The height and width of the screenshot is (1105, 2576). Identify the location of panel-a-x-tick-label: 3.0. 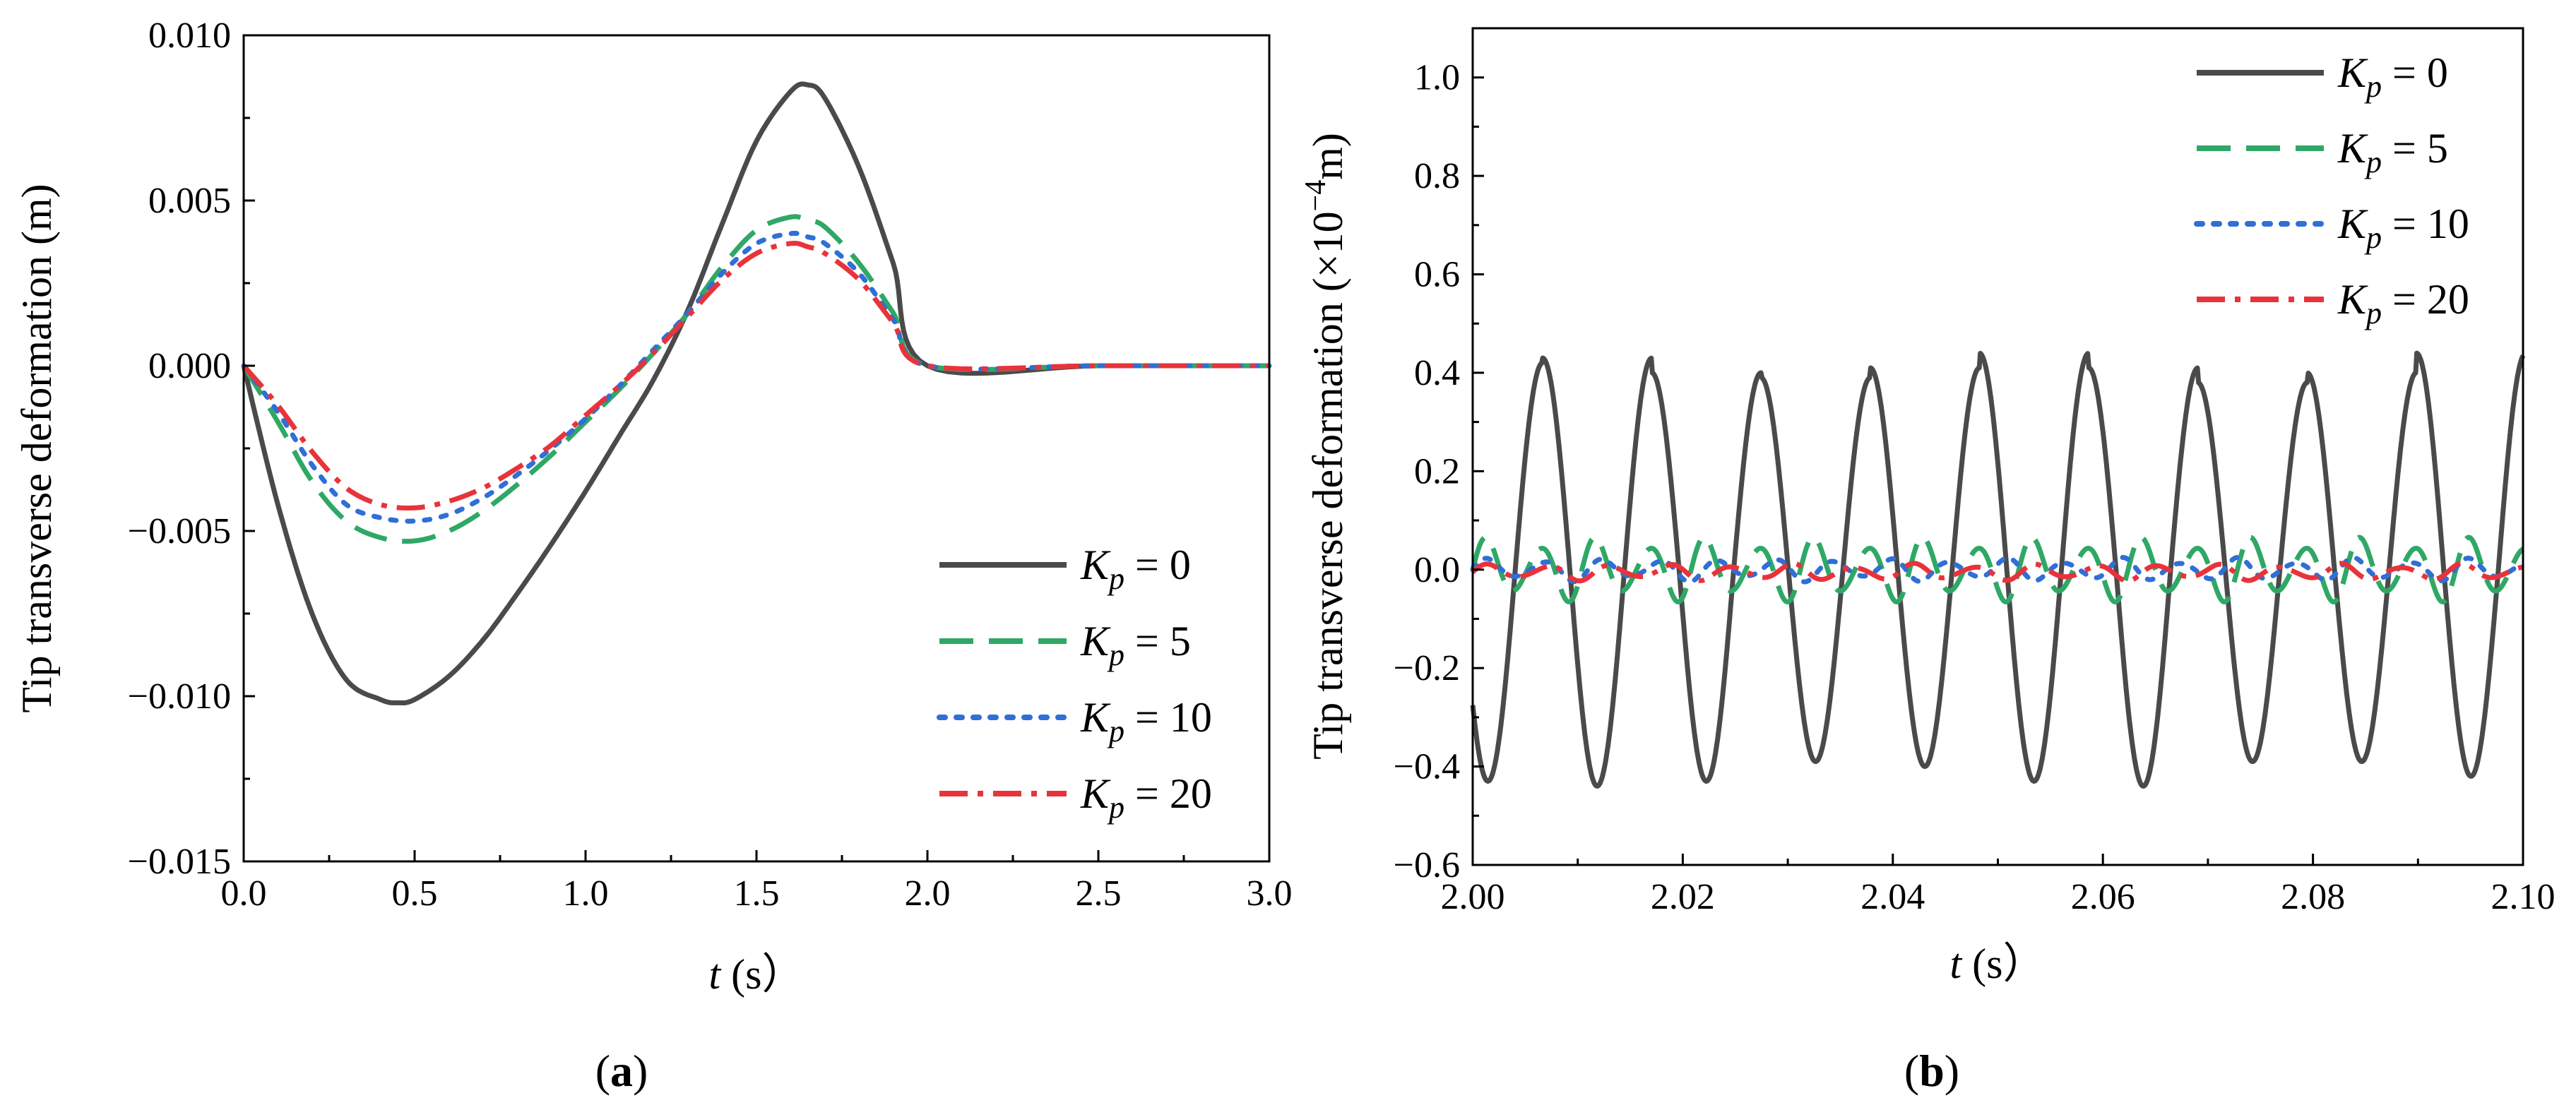
(1270, 894).